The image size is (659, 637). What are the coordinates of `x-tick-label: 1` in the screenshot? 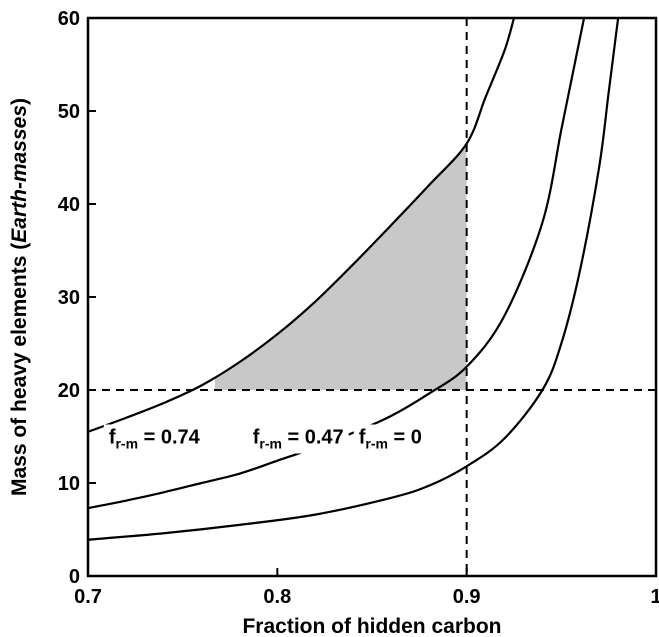 It's located at (654, 597).